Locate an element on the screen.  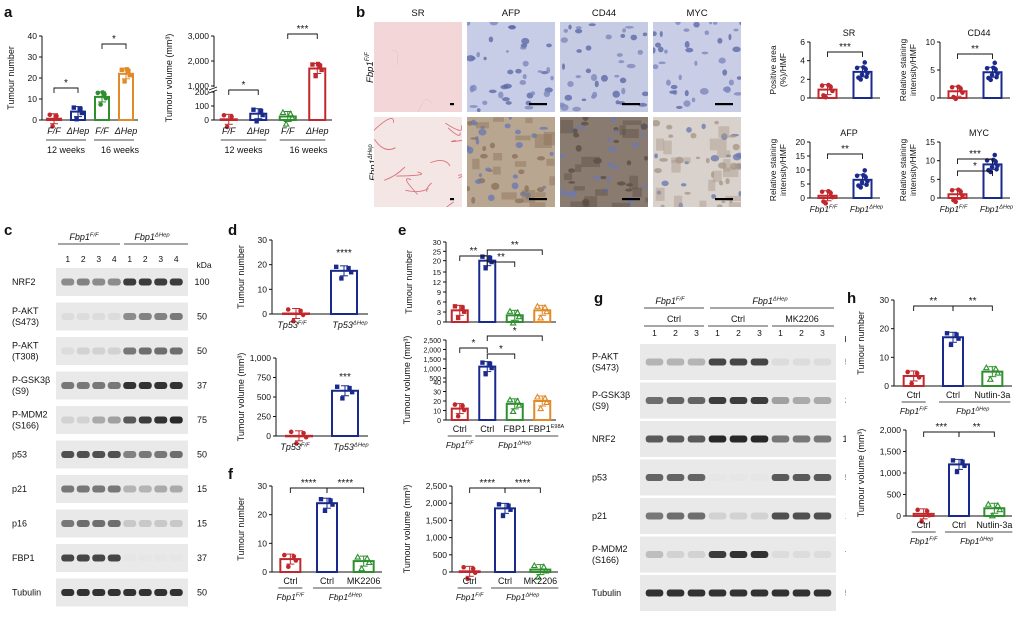
significance-label: **** is located at coordinates (346, 483).